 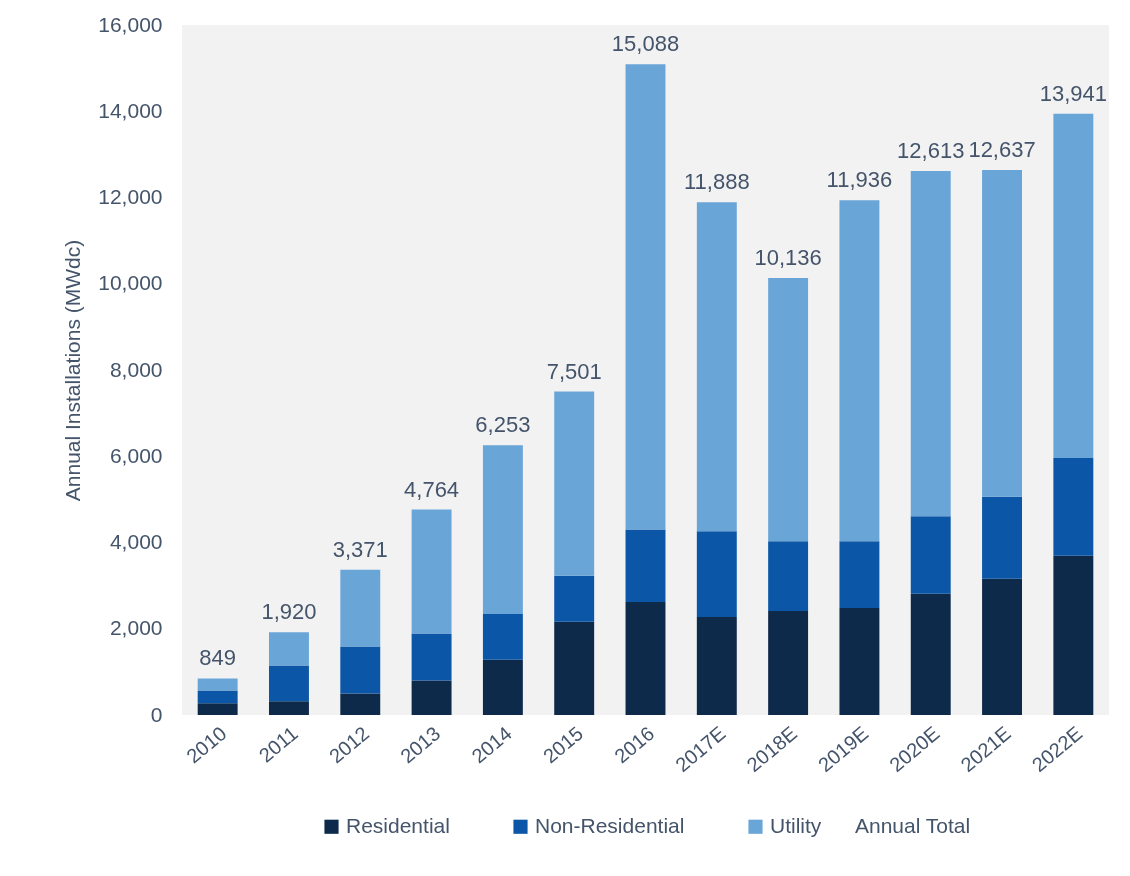 What do you see at coordinates (130, 196) in the screenshot?
I see `y-tick-label: 12,000` at bounding box center [130, 196].